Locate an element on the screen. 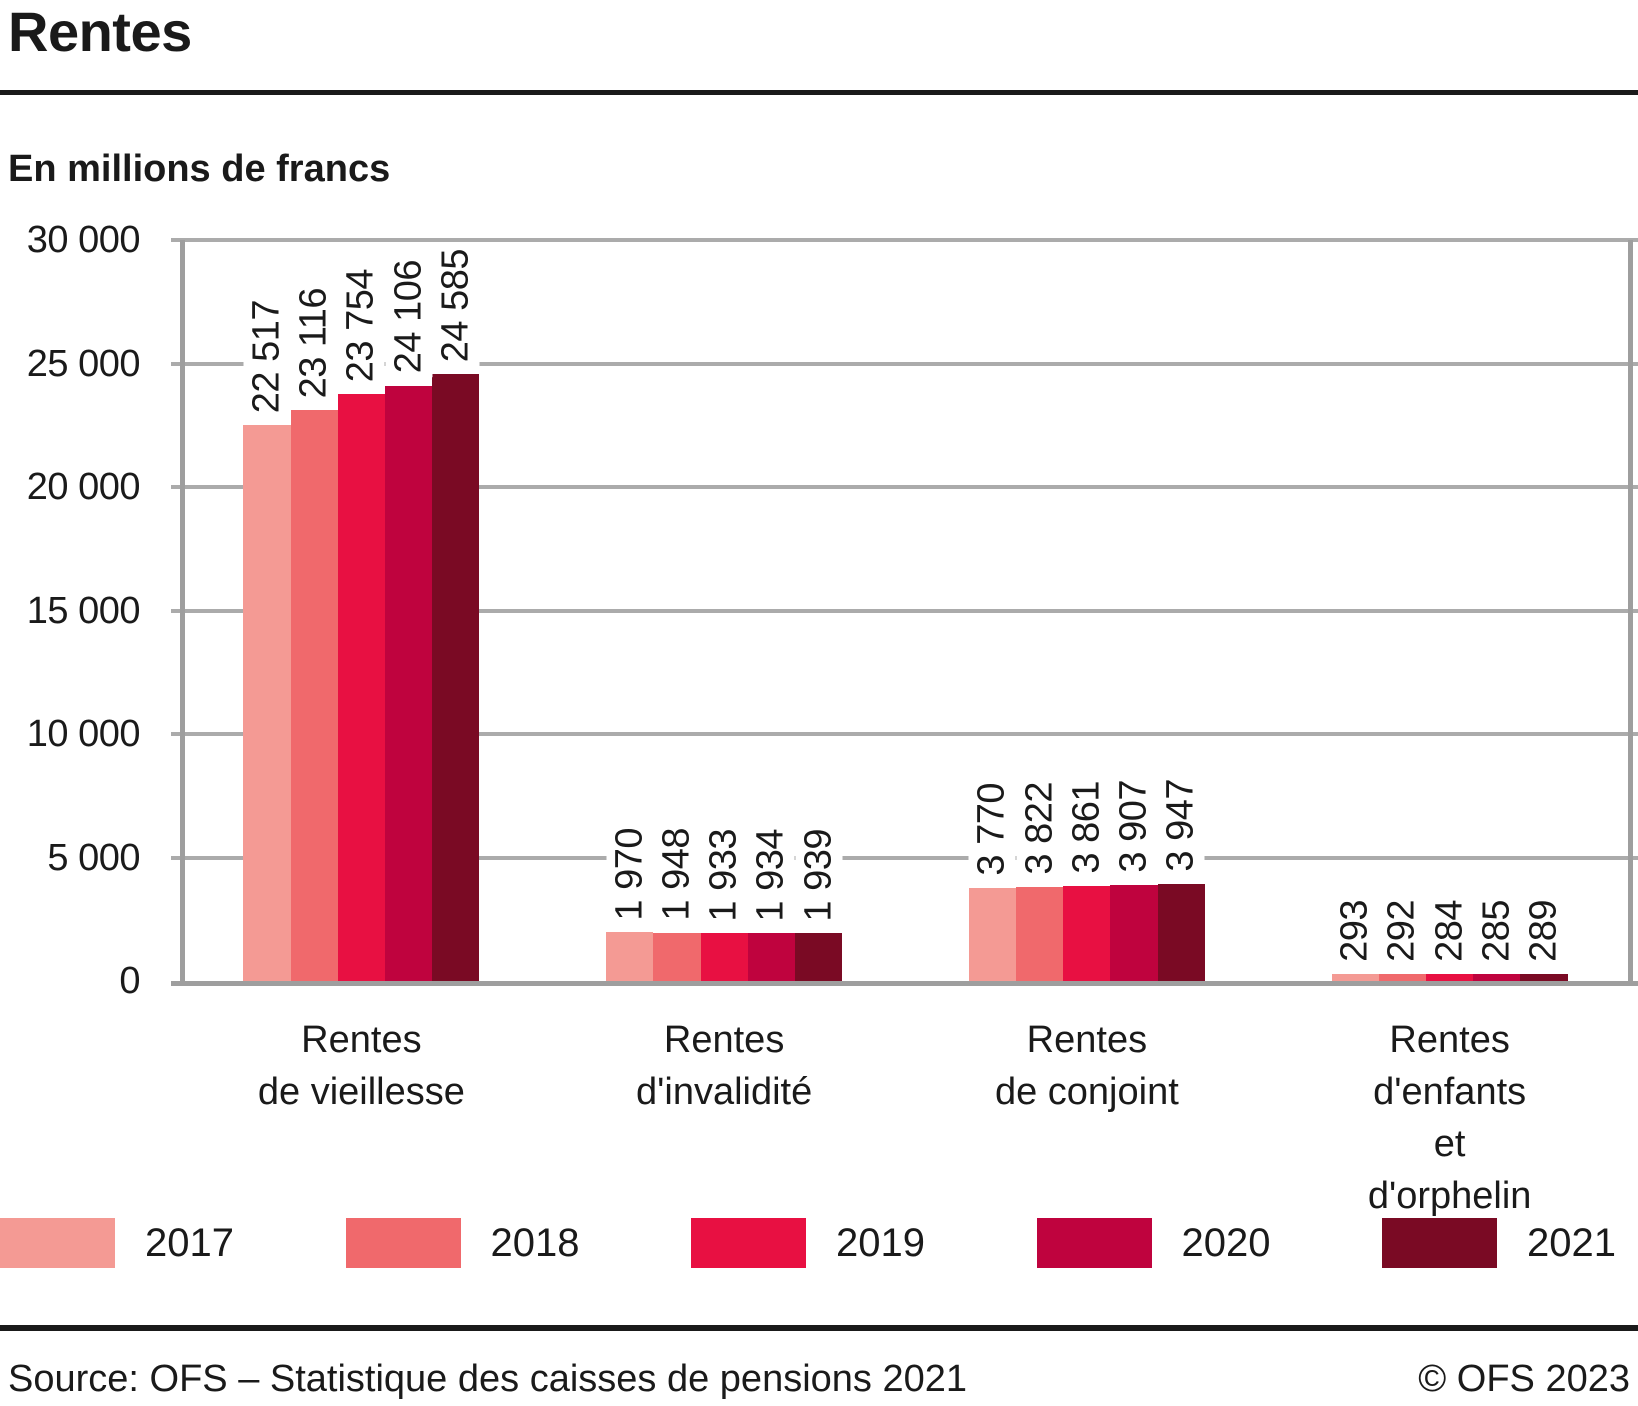 The image size is (1638, 1406). page-title: Rentes is located at coordinates (100, 31).